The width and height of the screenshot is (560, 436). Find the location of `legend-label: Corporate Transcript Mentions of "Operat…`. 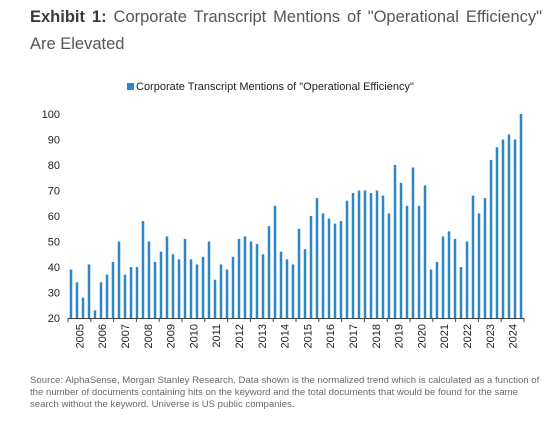

legend-label: Corporate Transcript Mentions of "Operat… is located at coordinates (275, 87).